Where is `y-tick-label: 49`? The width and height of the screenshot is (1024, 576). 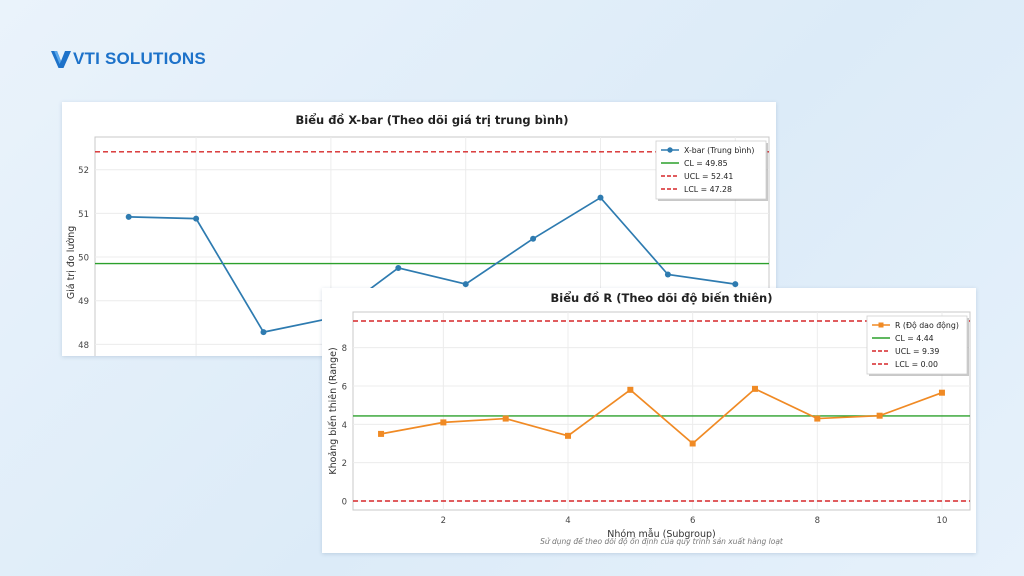
y-tick-label: 49 is located at coordinates (83, 302).